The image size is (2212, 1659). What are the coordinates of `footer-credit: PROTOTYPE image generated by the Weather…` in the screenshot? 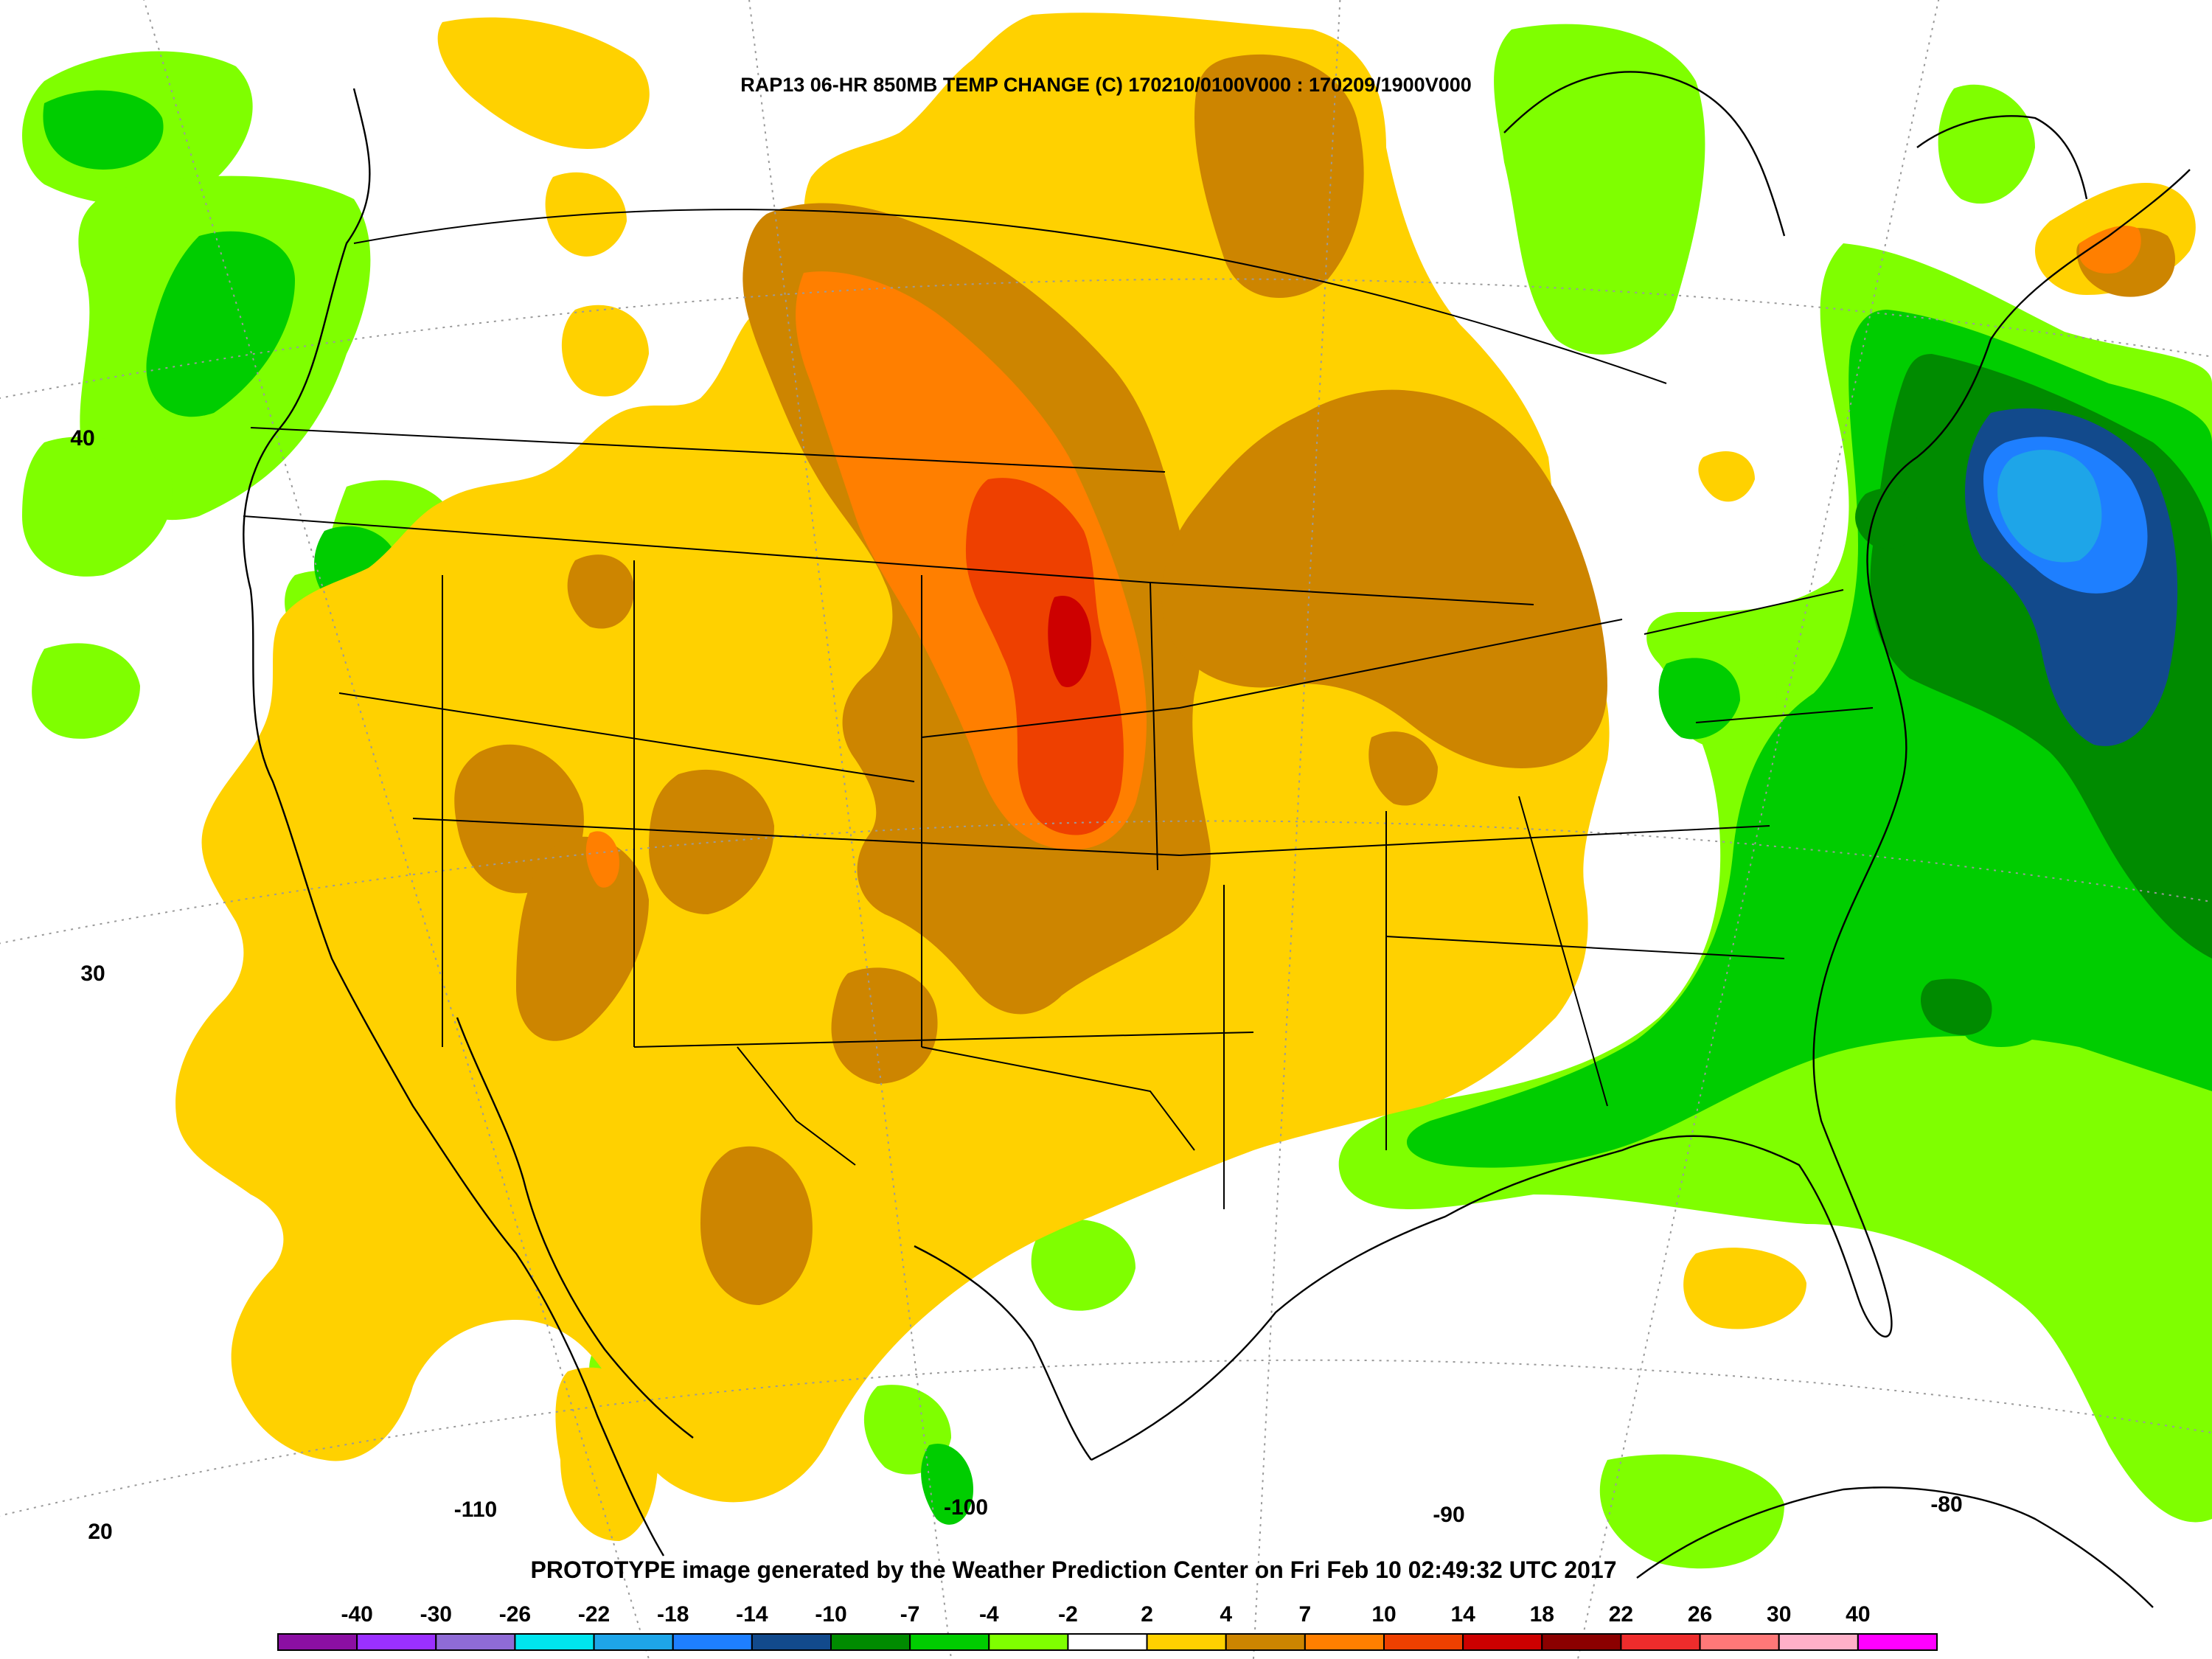 It's located at (1073, 1570).